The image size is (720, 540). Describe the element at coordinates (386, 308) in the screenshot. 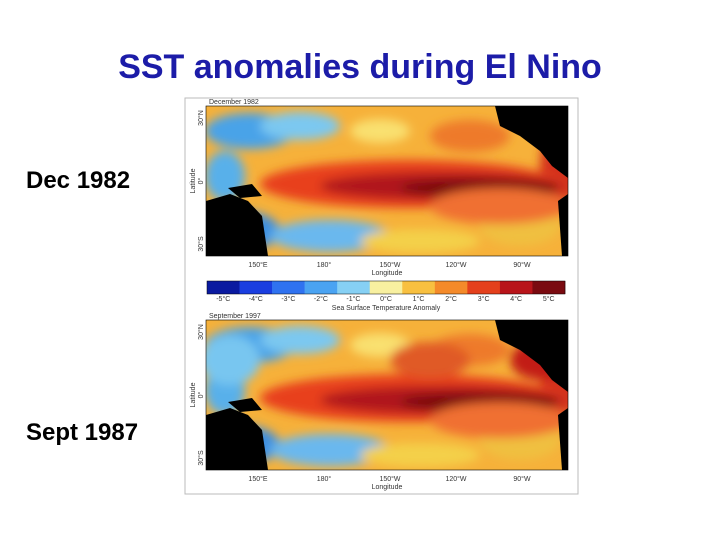

I see `colorbar-label: Sea Surface Temperature Anomaly` at that location.